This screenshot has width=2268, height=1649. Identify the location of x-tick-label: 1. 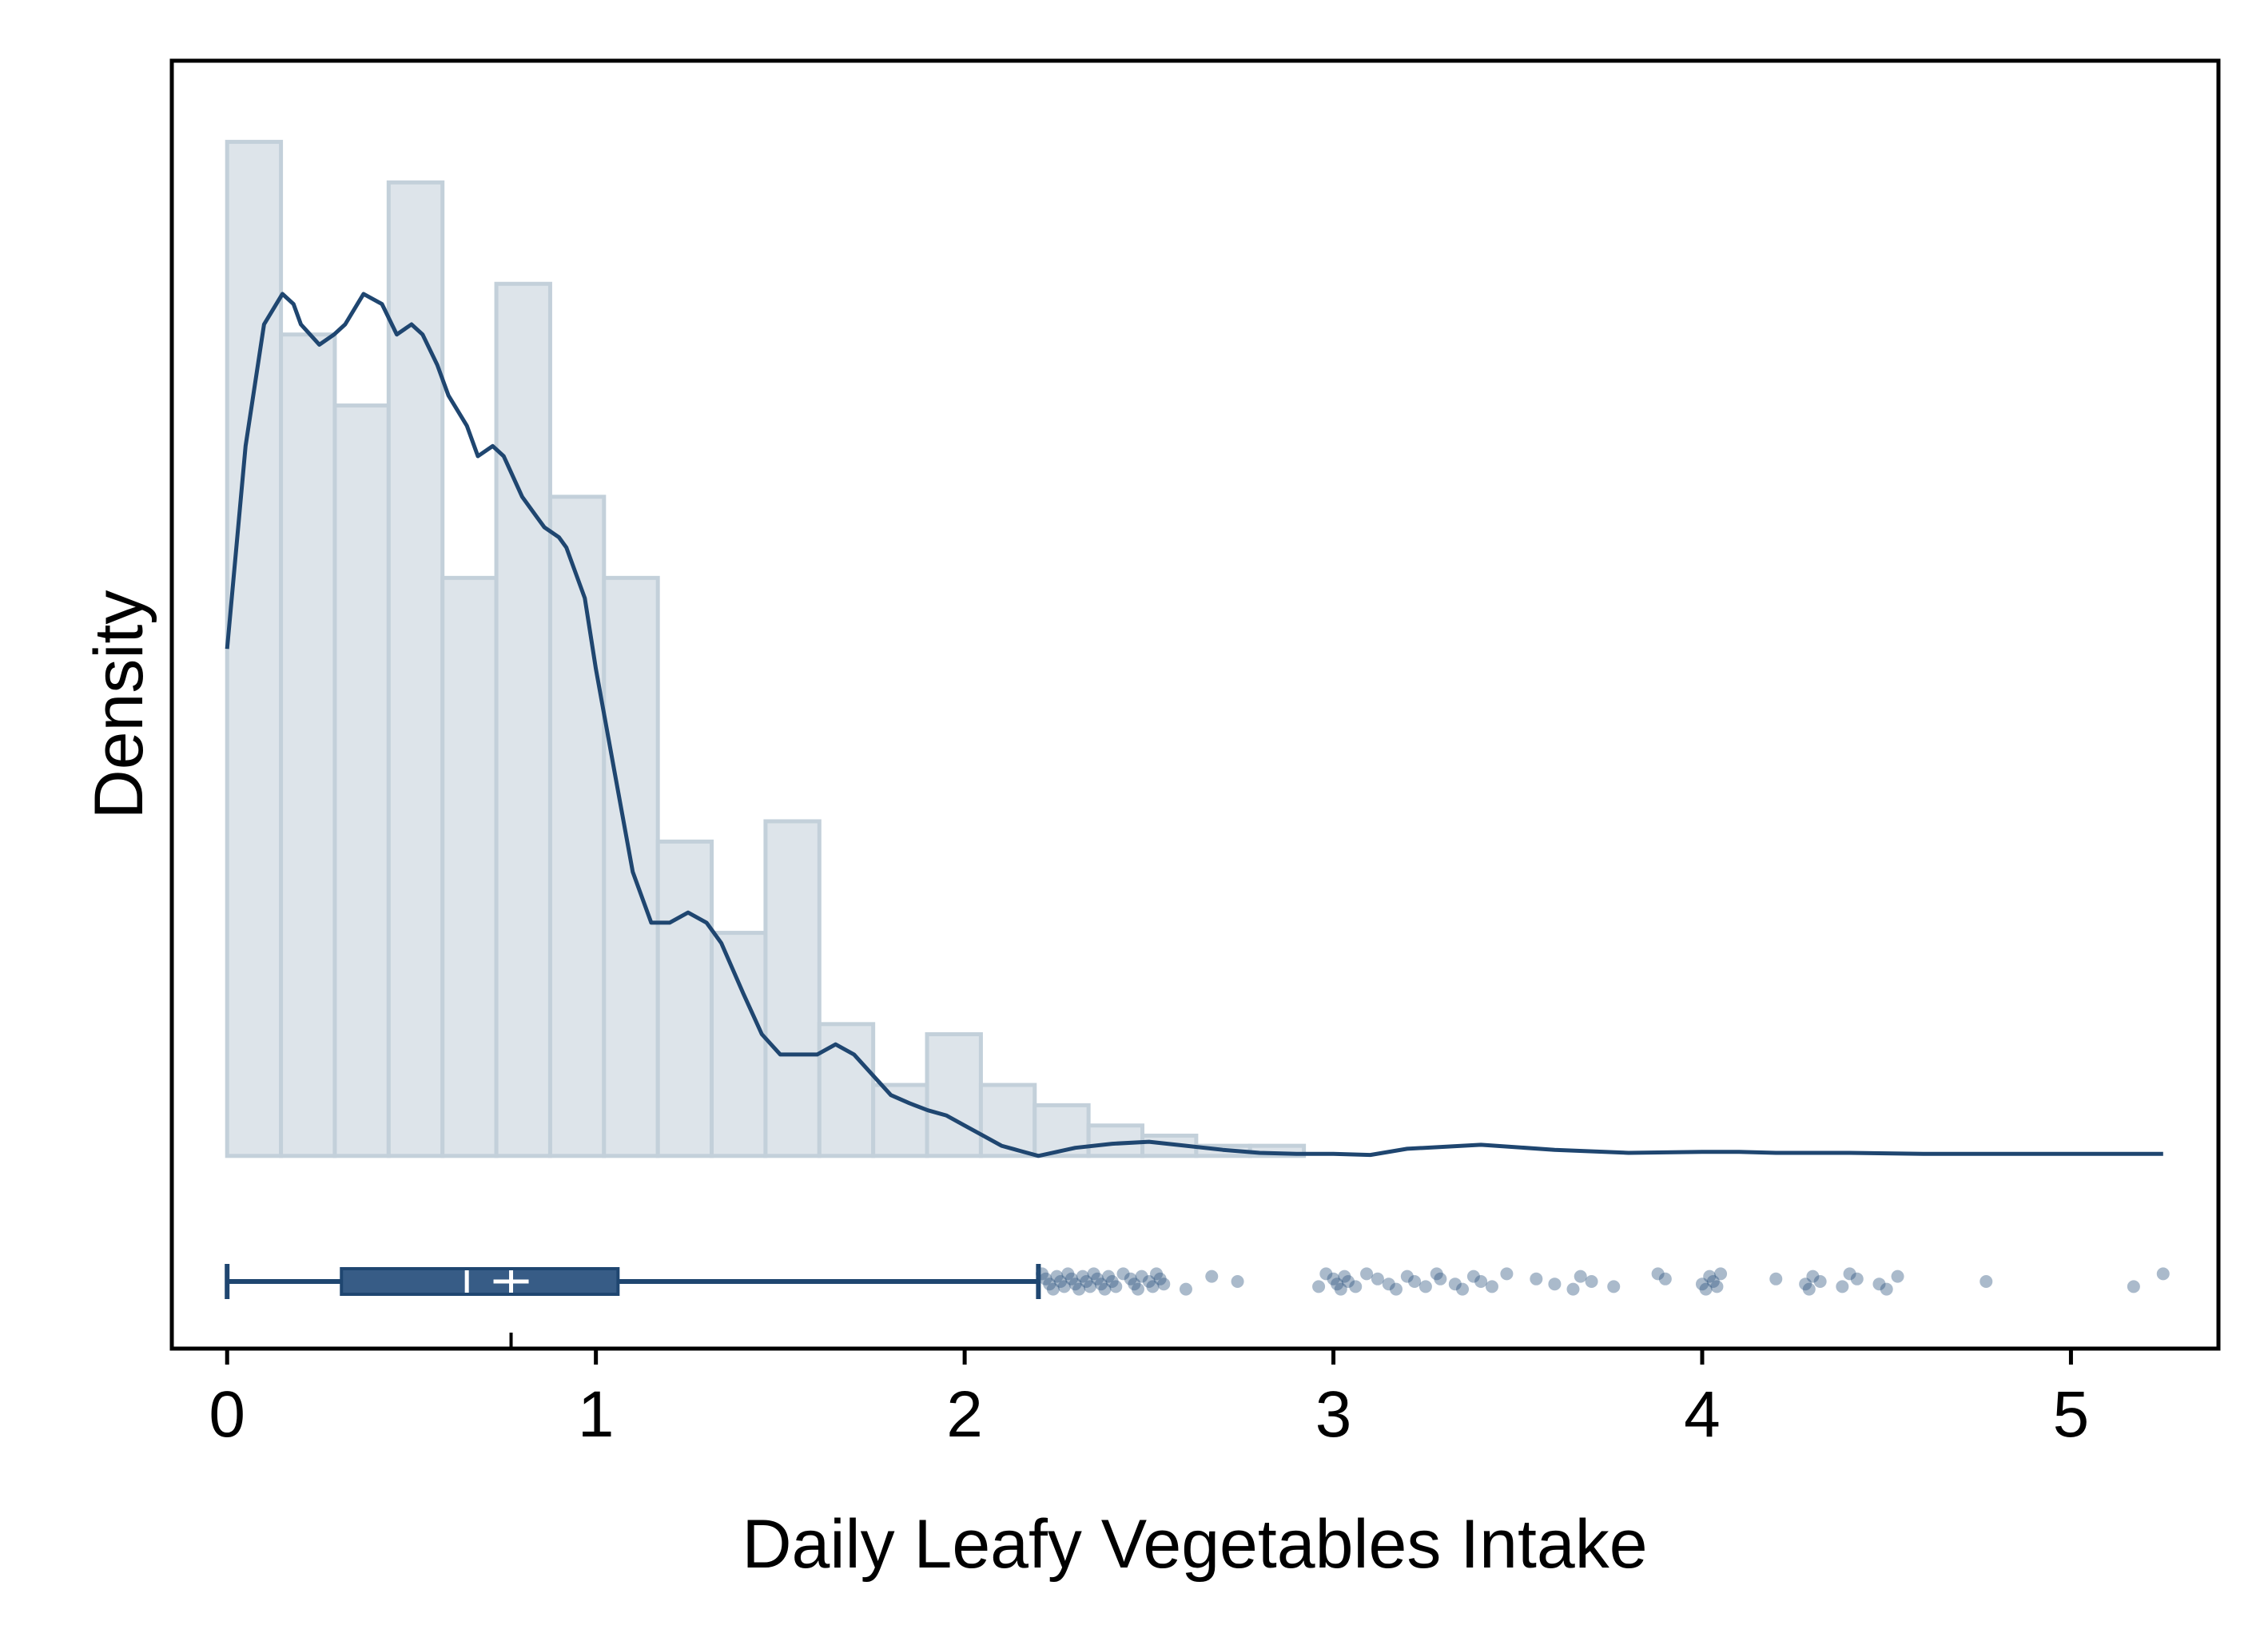
(596, 1414).